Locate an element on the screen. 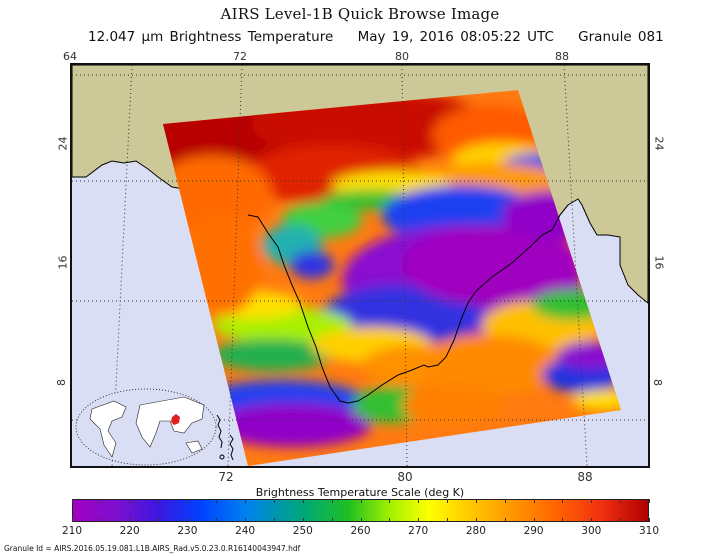  colorbar-tick-label: 300 is located at coordinates (591, 531).